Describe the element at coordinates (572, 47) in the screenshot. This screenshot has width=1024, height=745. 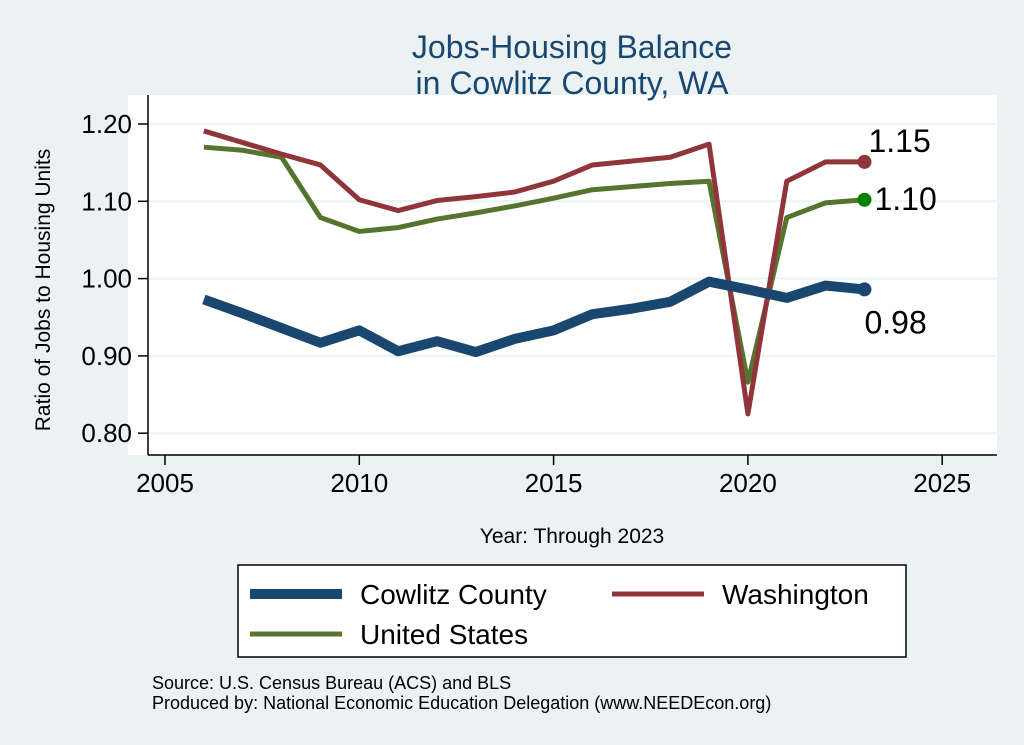
I see `chart-title-line1: Jobs-Housing Balance` at that location.